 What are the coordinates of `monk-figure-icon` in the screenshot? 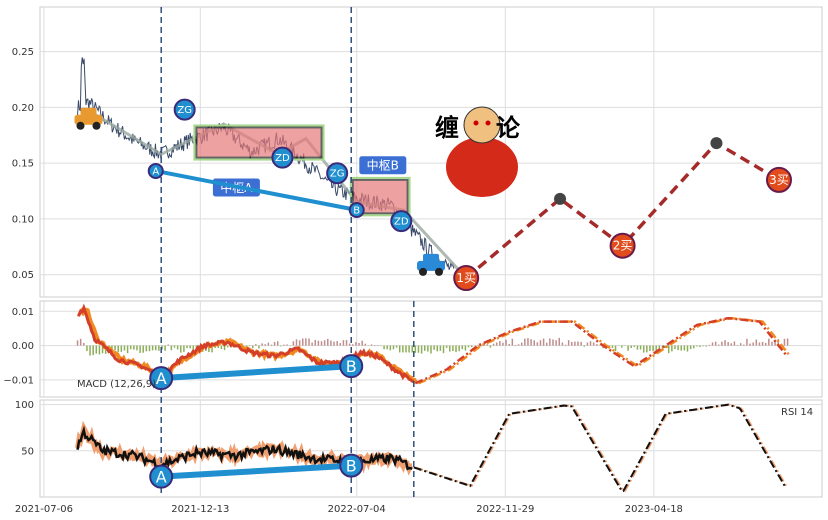 It's located at (482, 151).